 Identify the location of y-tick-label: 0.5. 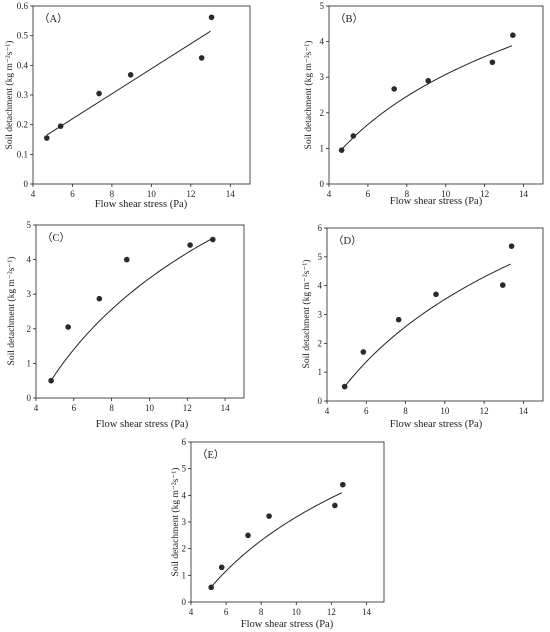
(23, 36).